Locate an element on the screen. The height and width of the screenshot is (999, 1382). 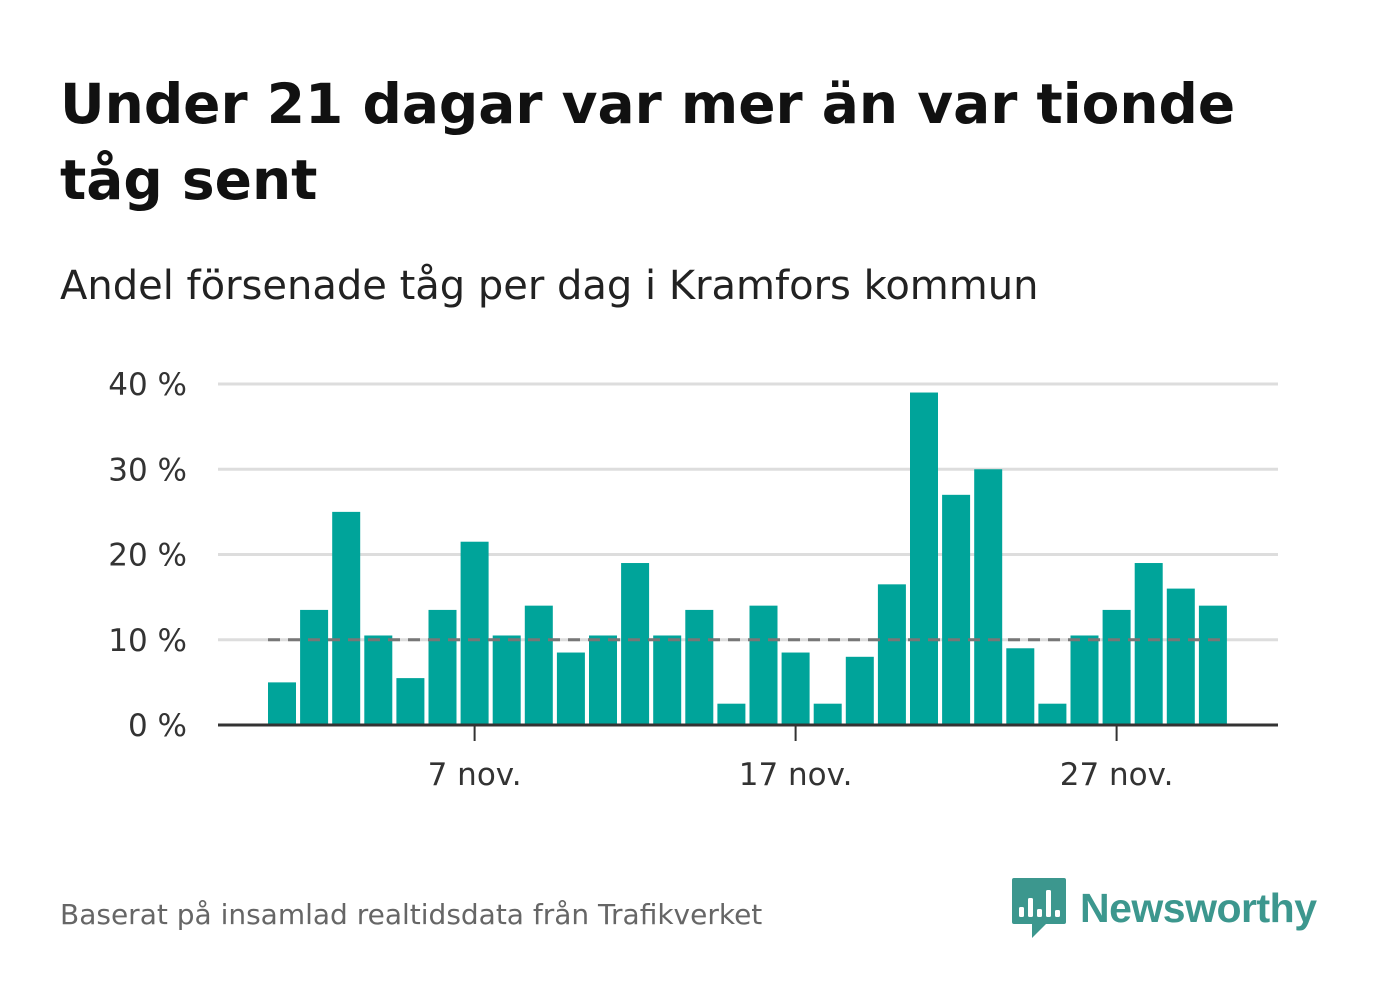
x-tick-label: 17 nov. is located at coordinates (796, 775).